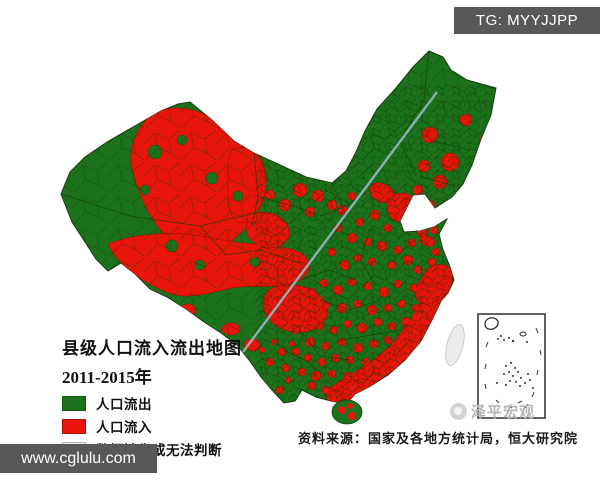 This screenshot has width=600, height=480. Describe the element at coordinates (152, 348) in the screenshot. I see `legend-title: 县级人口流入流出地图` at that location.